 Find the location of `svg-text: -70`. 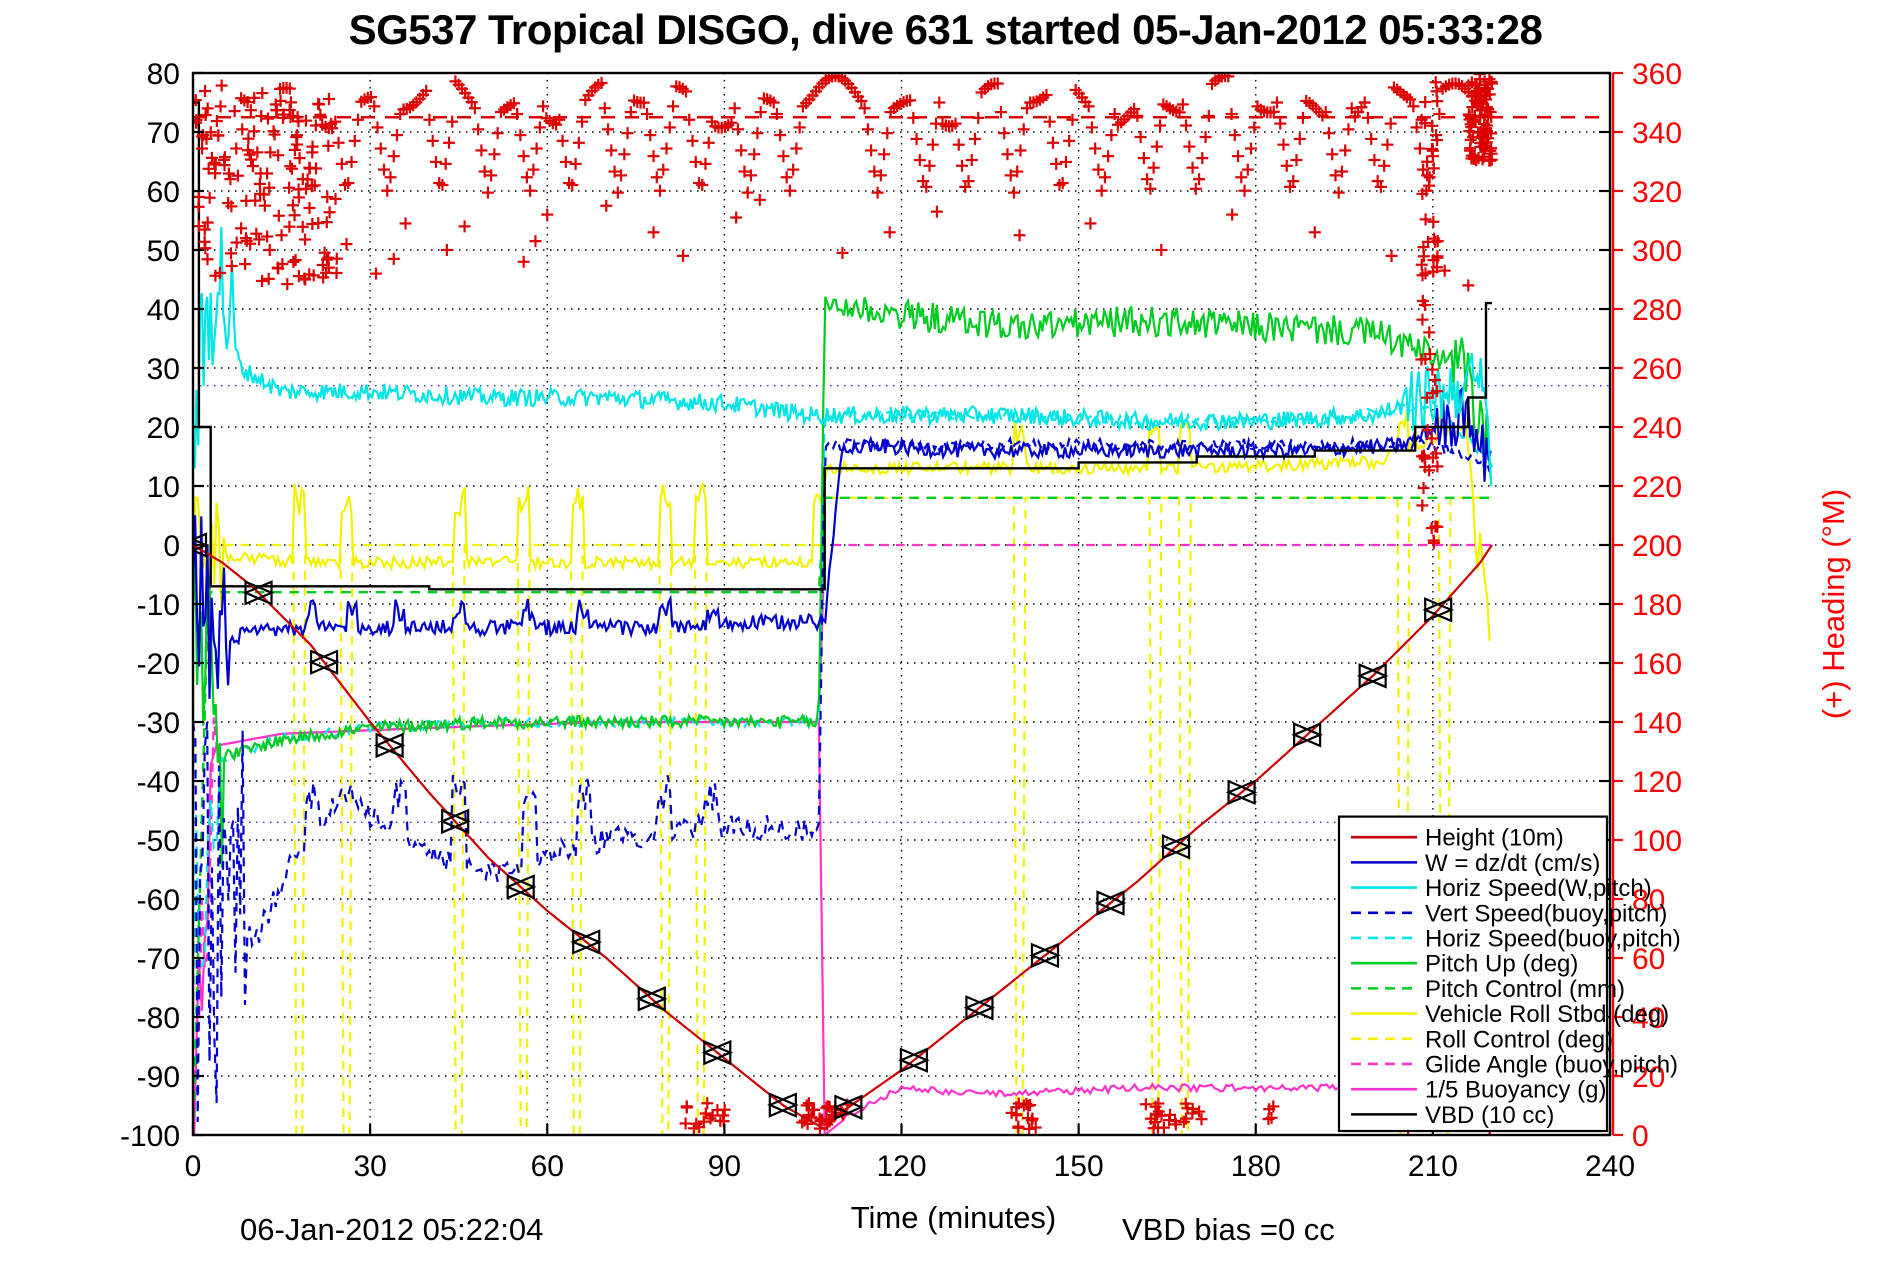

svg-text: -70 is located at coordinates (158, 959).